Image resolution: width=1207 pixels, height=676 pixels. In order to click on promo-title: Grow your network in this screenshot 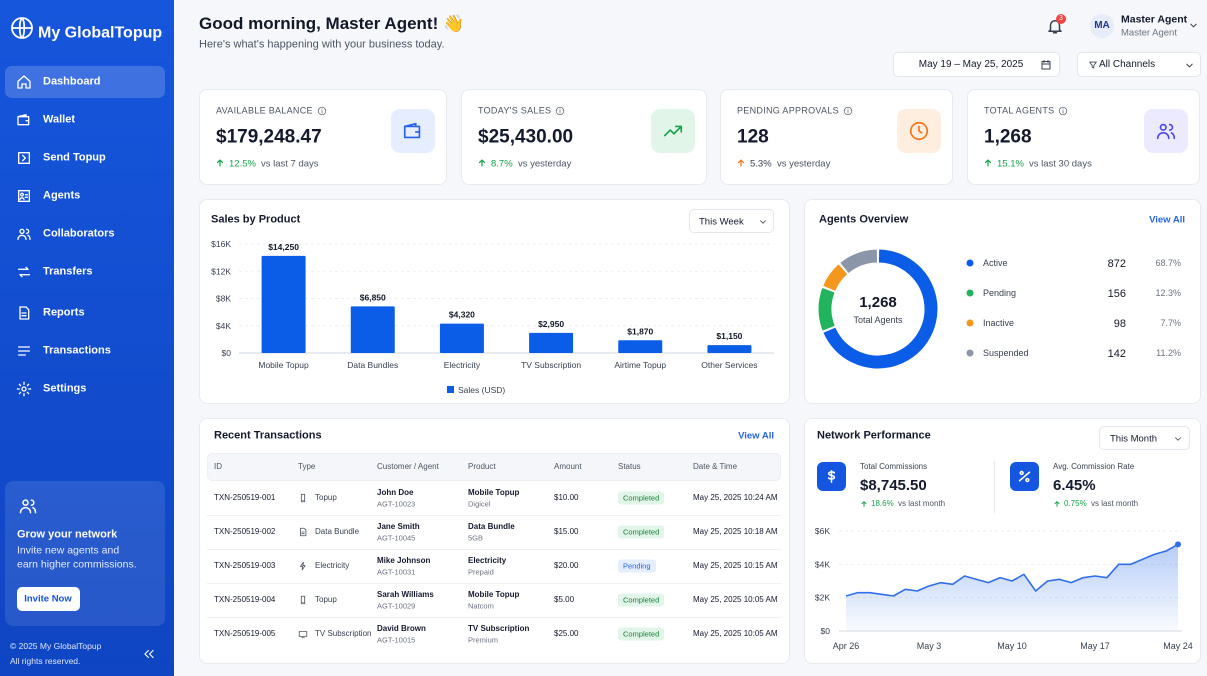, I will do `click(67, 534)`.